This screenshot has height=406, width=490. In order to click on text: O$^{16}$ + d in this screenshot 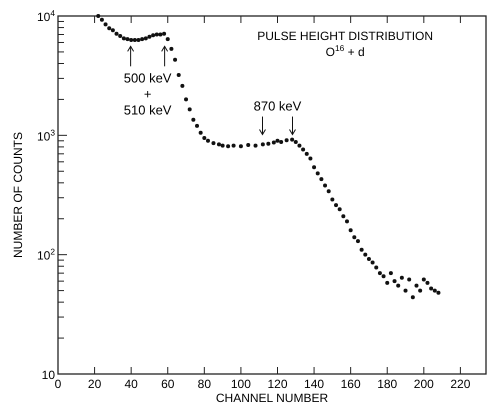, I will do `click(345, 51)`.